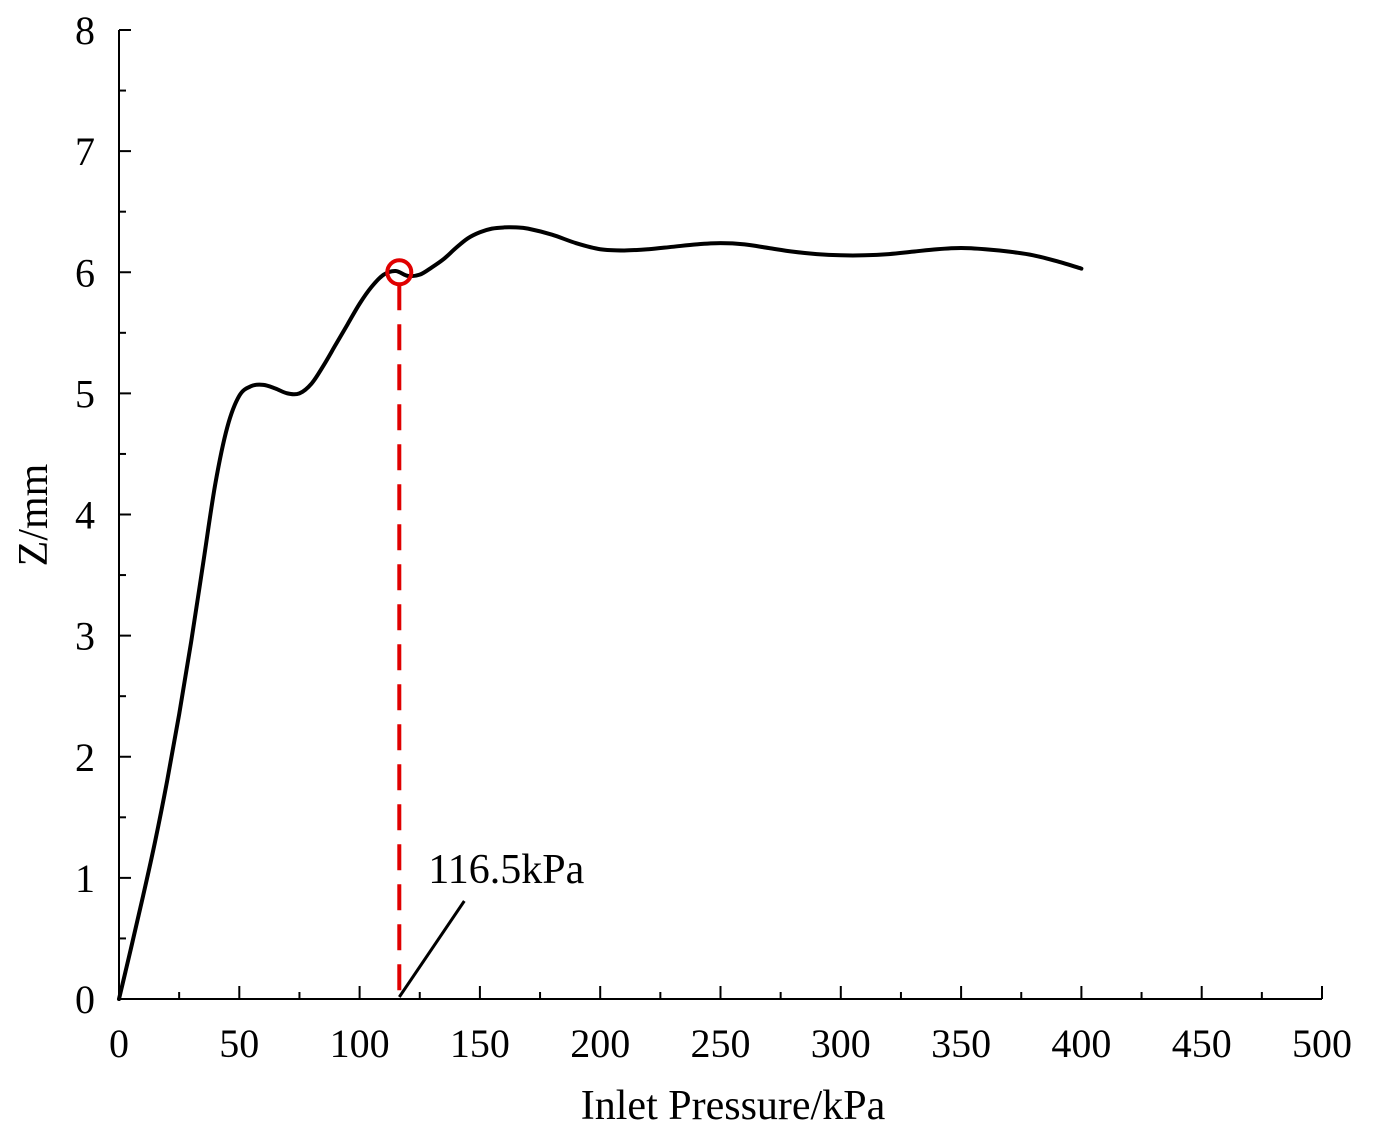 The image size is (1373, 1133). I want to click on y-tick-label: 7, so click(85, 151).